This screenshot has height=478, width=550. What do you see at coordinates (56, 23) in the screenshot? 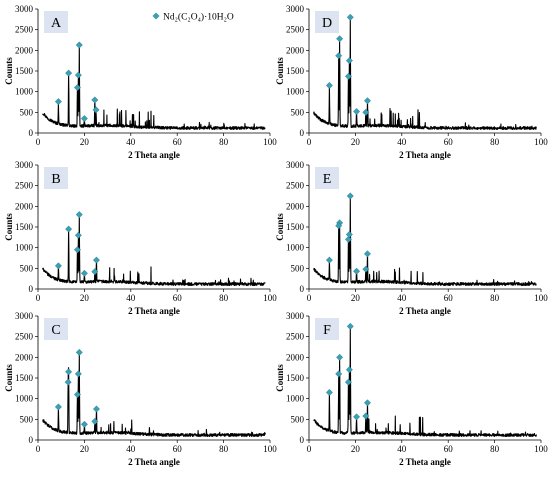
I see `panel-label: A` at bounding box center [56, 23].